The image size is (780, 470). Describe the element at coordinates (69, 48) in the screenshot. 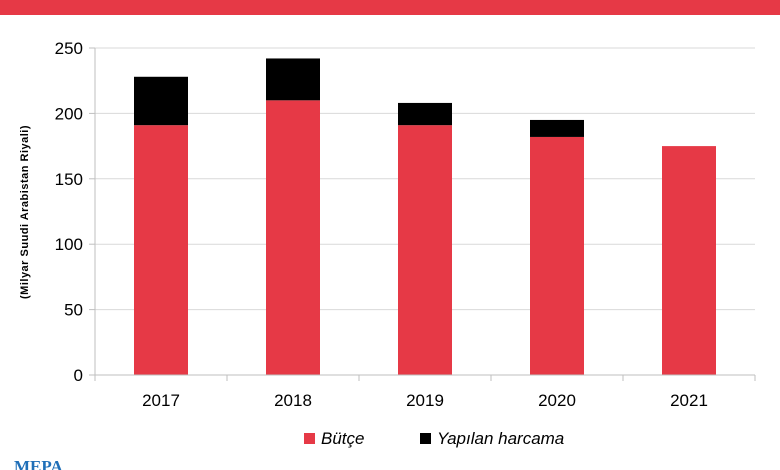

I see `y-tick-label: 250` at that location.